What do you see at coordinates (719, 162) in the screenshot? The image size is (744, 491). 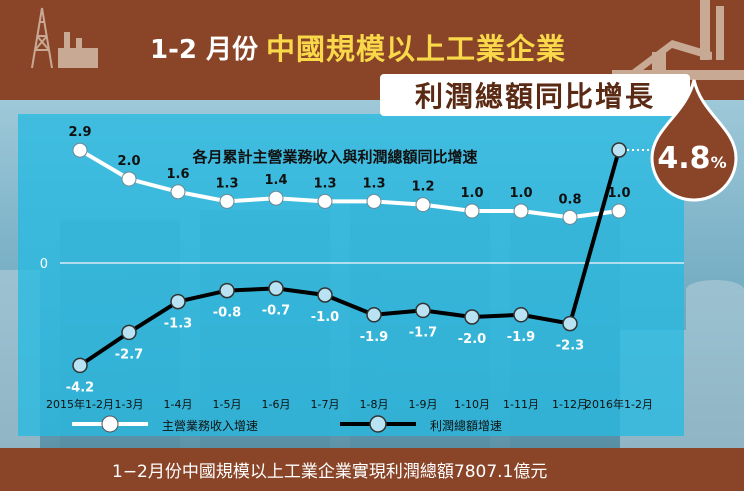 I see `highlight-unit: %` at bounding box center [719, 162].